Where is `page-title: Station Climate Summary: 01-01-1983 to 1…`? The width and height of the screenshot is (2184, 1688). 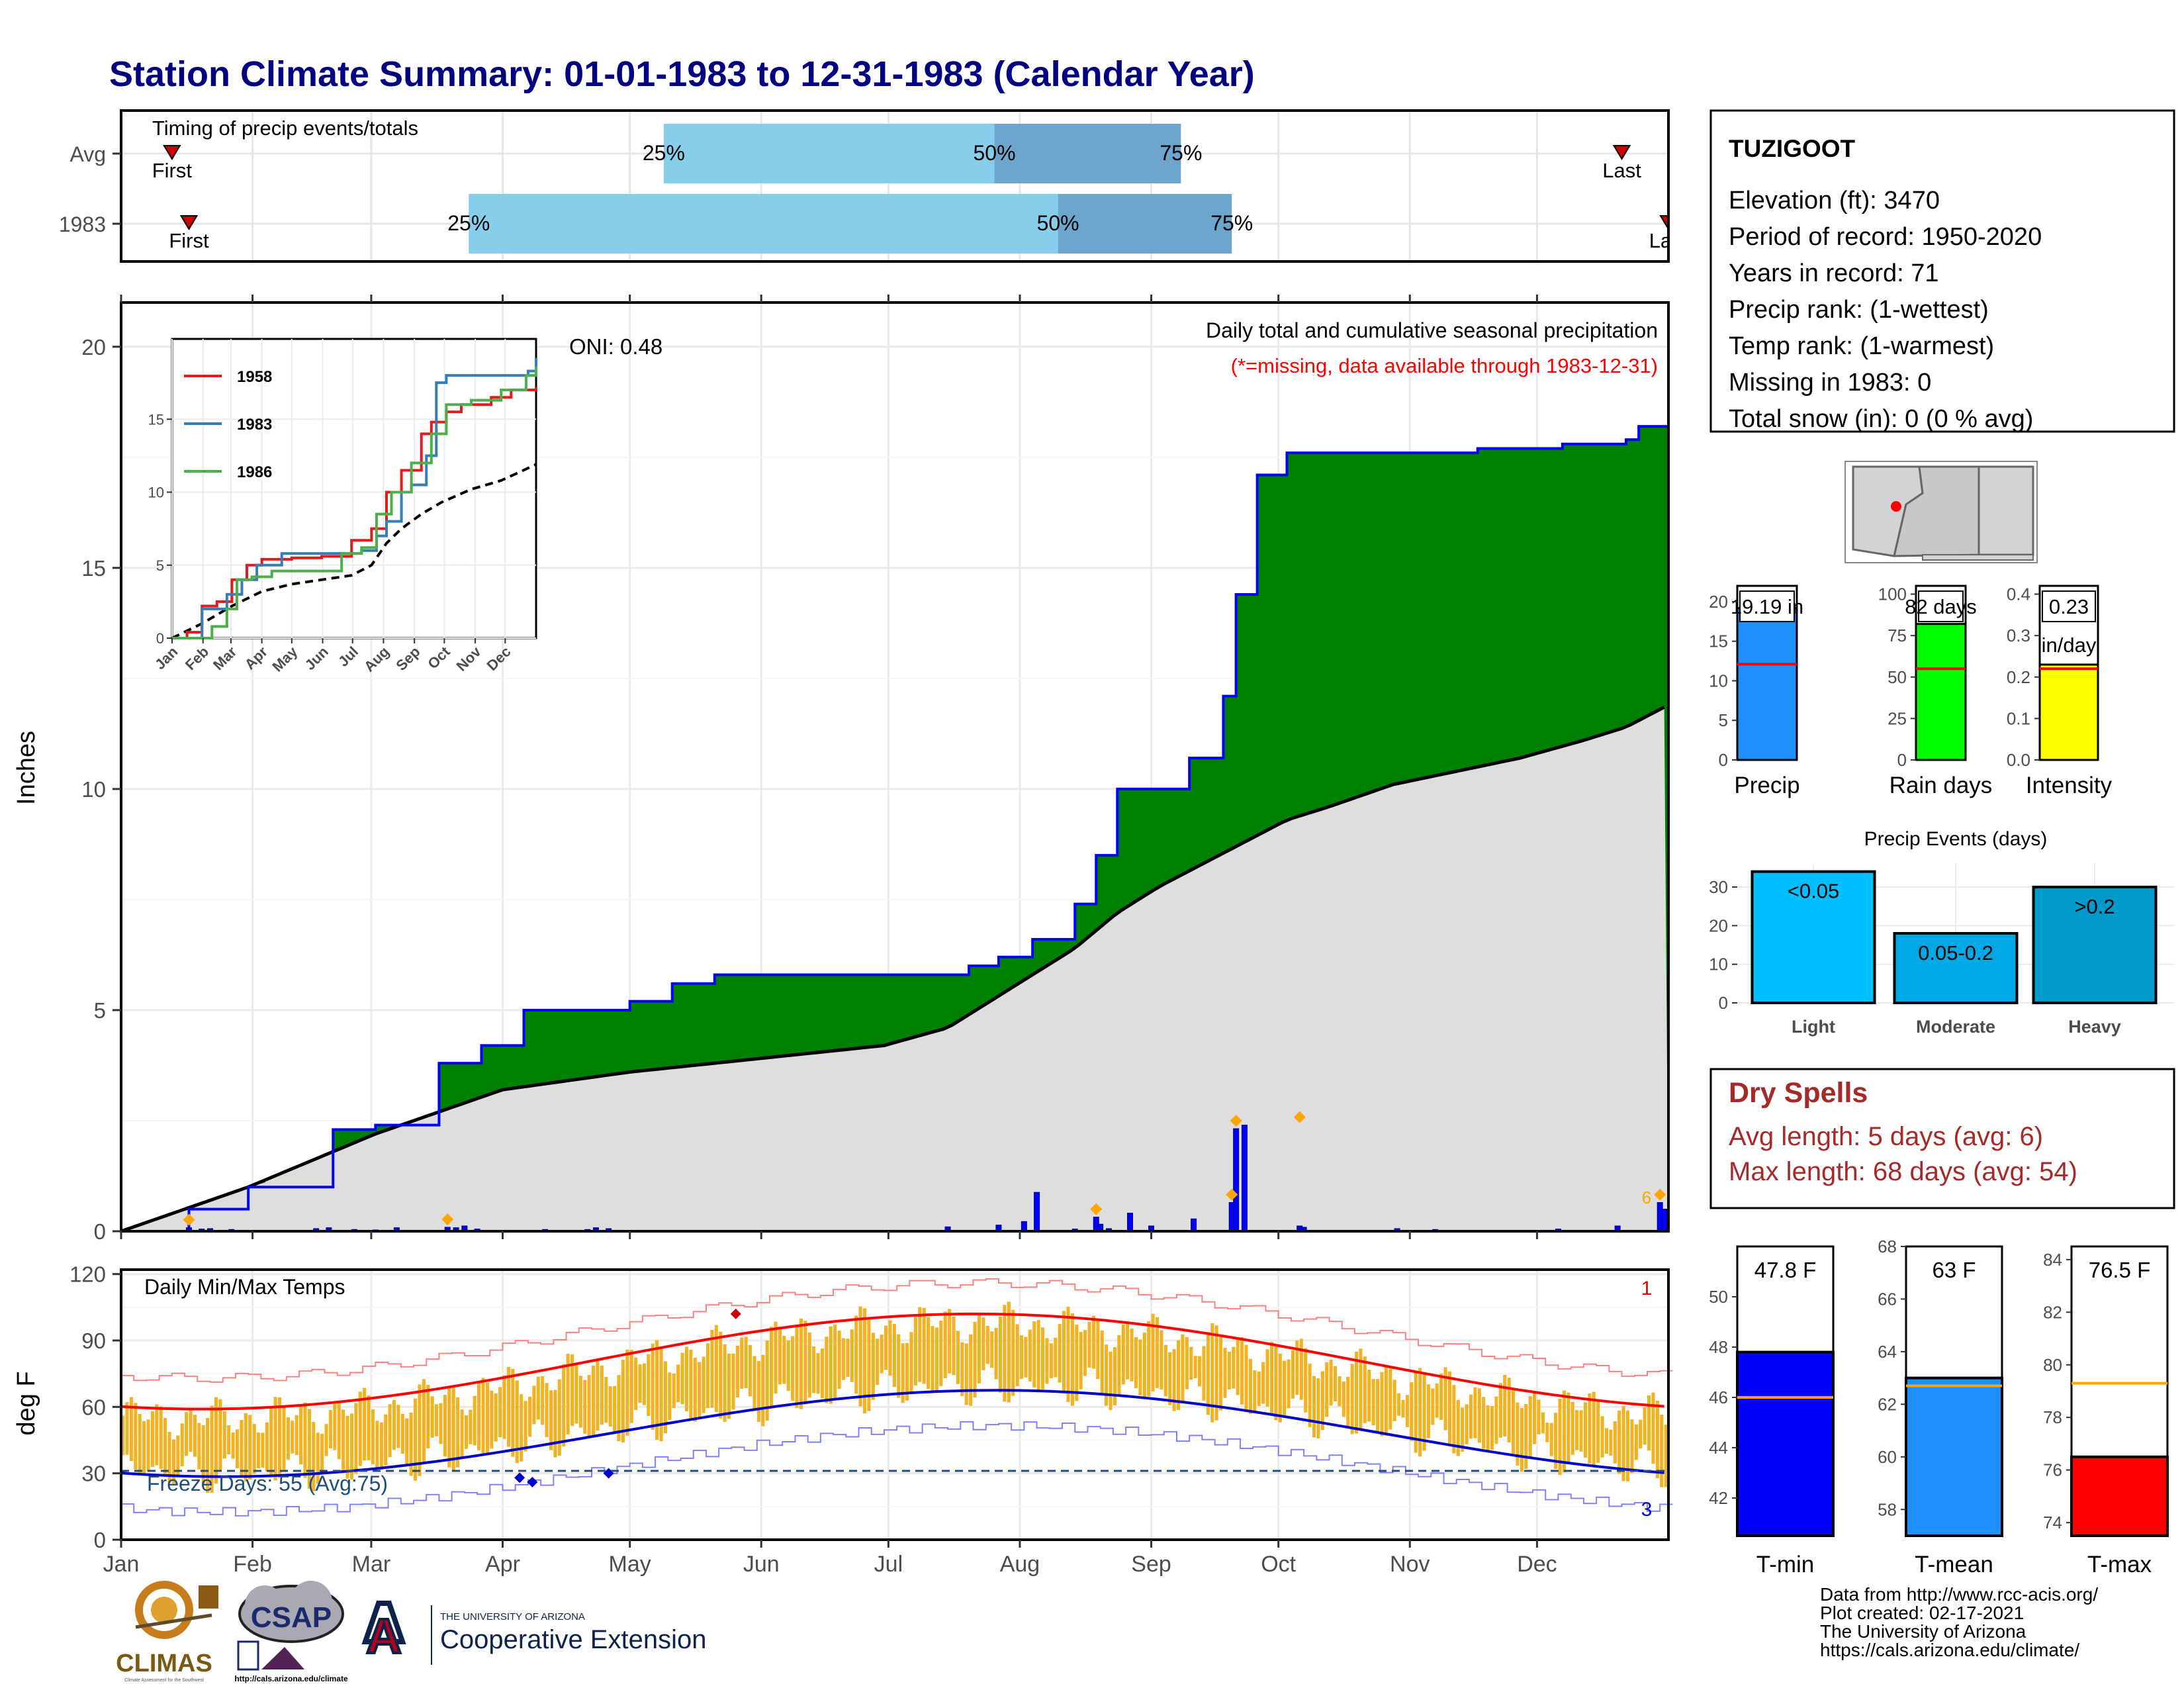
page-title: Station Climate Summary: 01-01-1983 to 1… is located at coordinates (682, 74).